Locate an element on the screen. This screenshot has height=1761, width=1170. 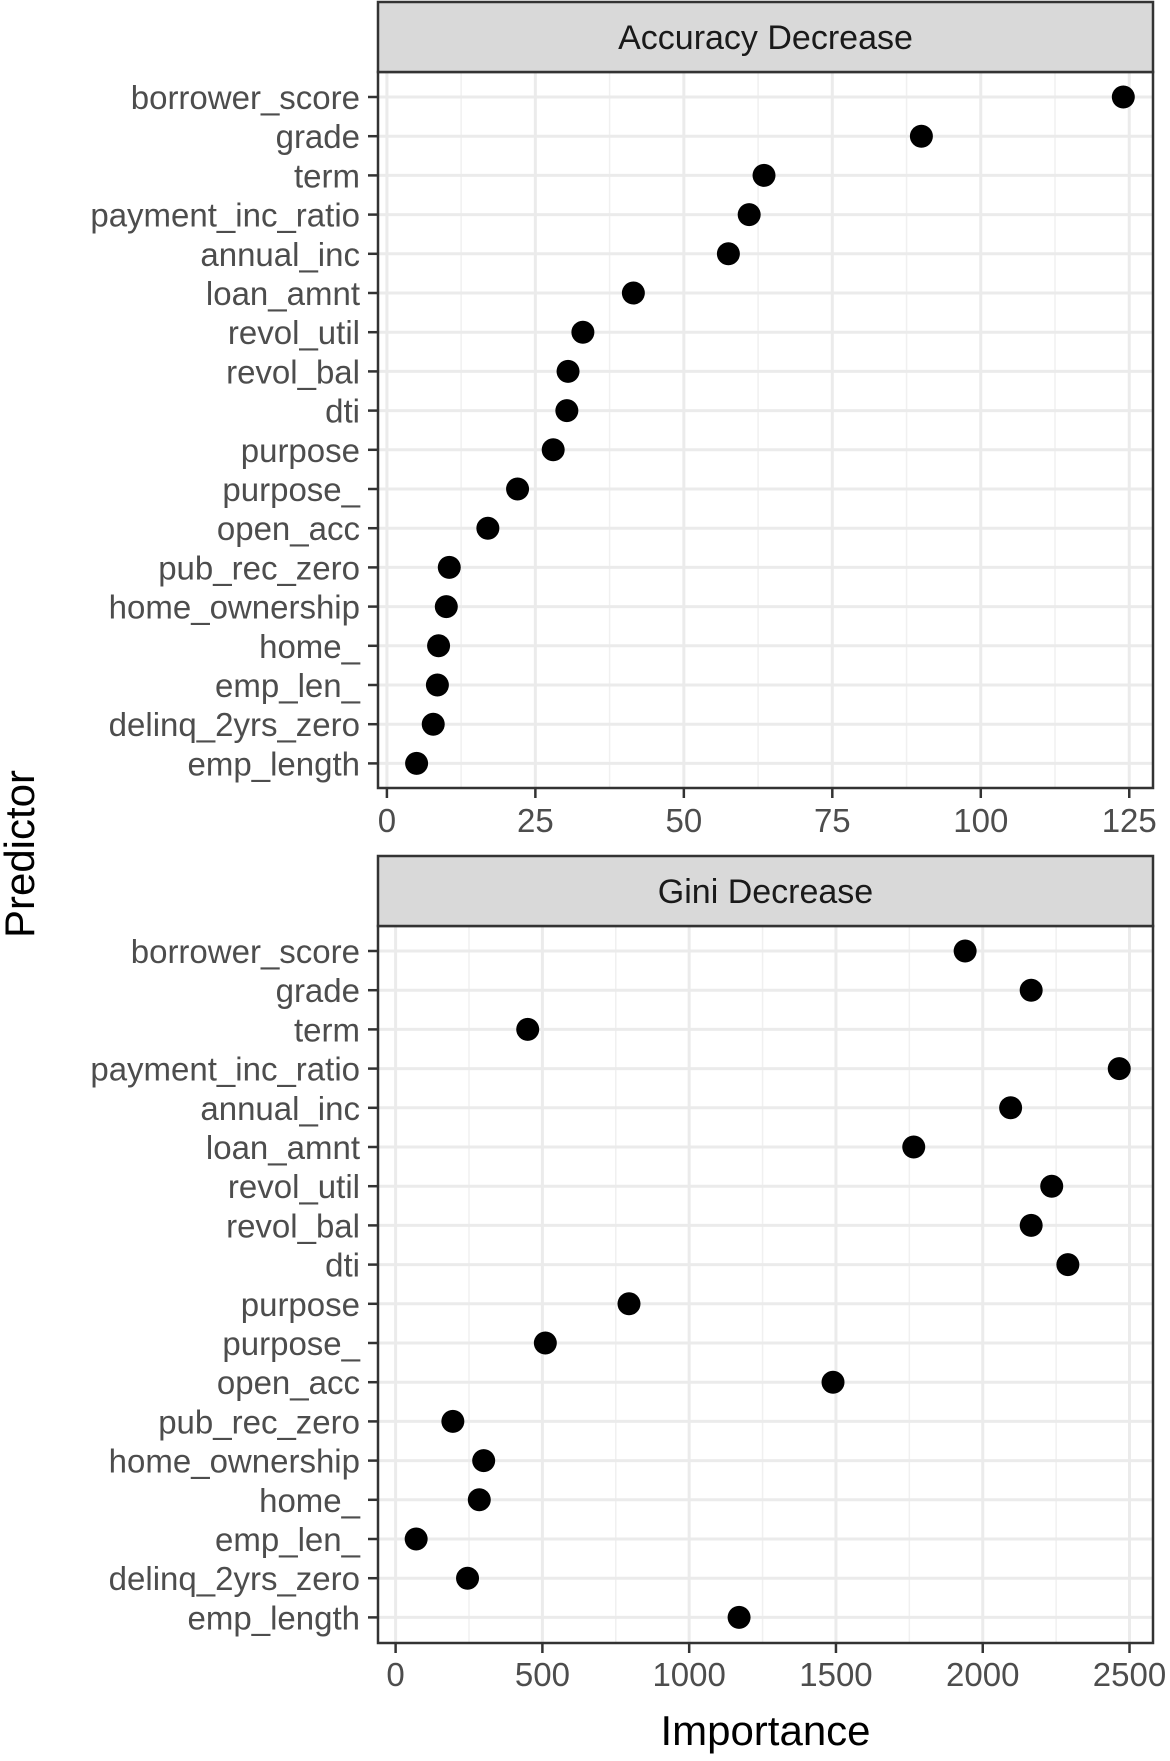
gini-decrease-point-term is located at coordinates (528, 1029).